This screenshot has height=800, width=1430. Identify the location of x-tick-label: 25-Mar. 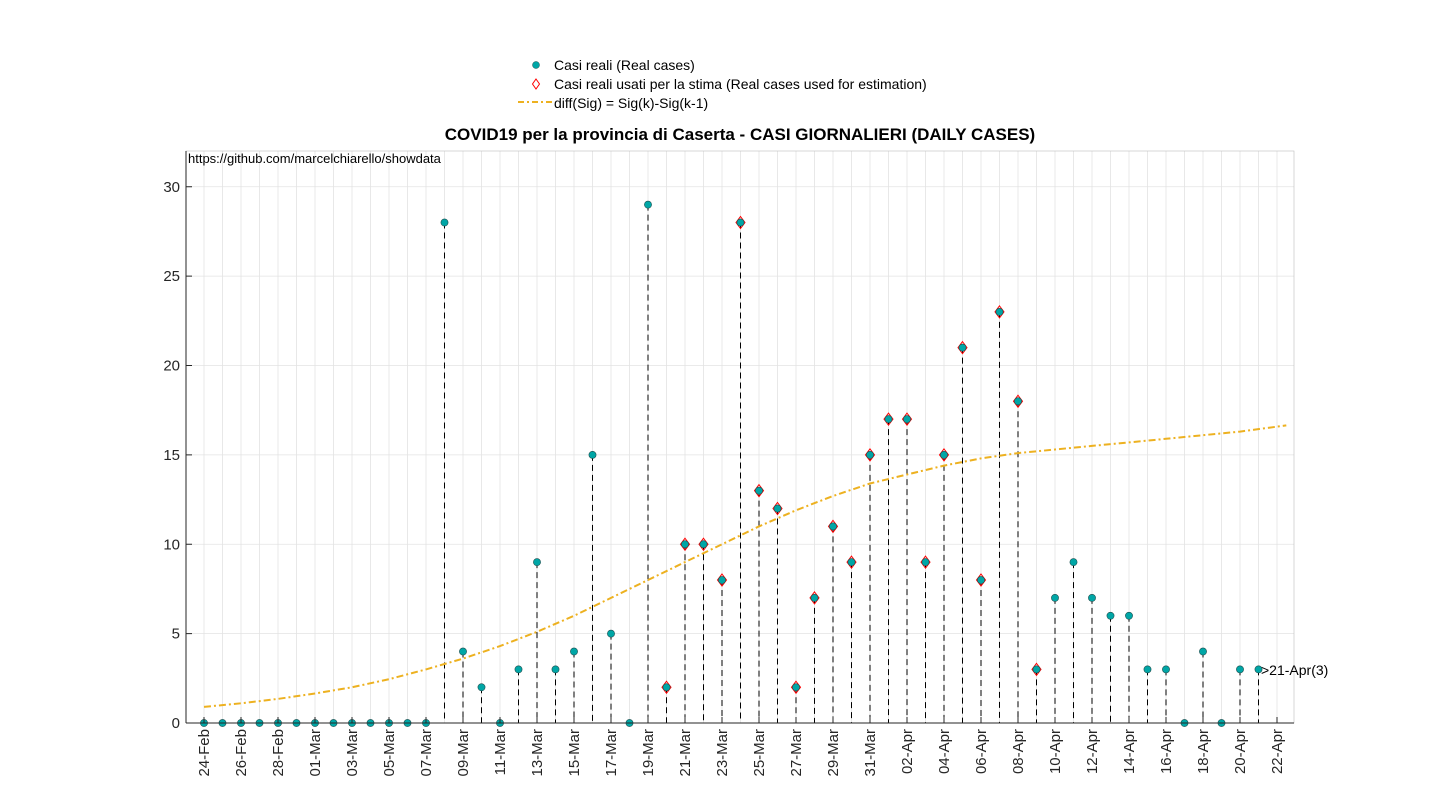
(759, 753).